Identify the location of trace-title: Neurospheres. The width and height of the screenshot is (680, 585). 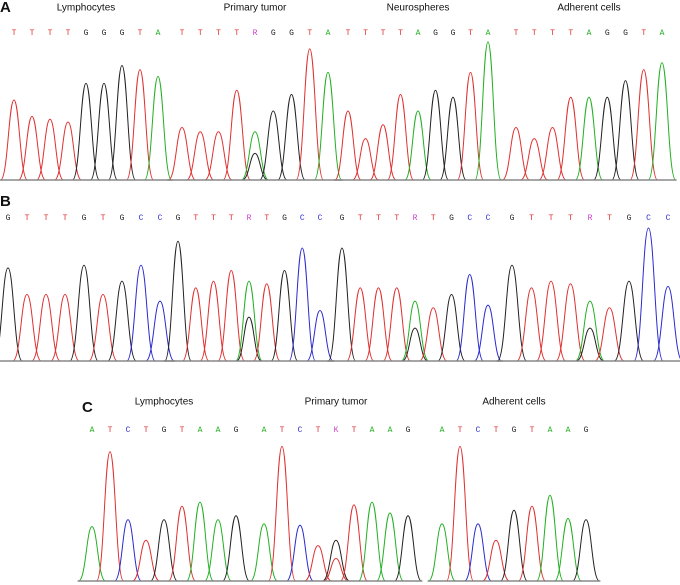
(418, 8).